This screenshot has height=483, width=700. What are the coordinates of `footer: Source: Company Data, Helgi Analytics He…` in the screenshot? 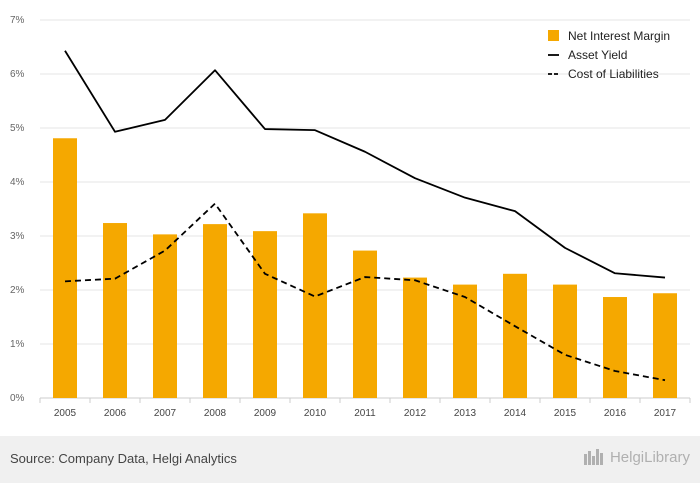 It's located at (350, 459).